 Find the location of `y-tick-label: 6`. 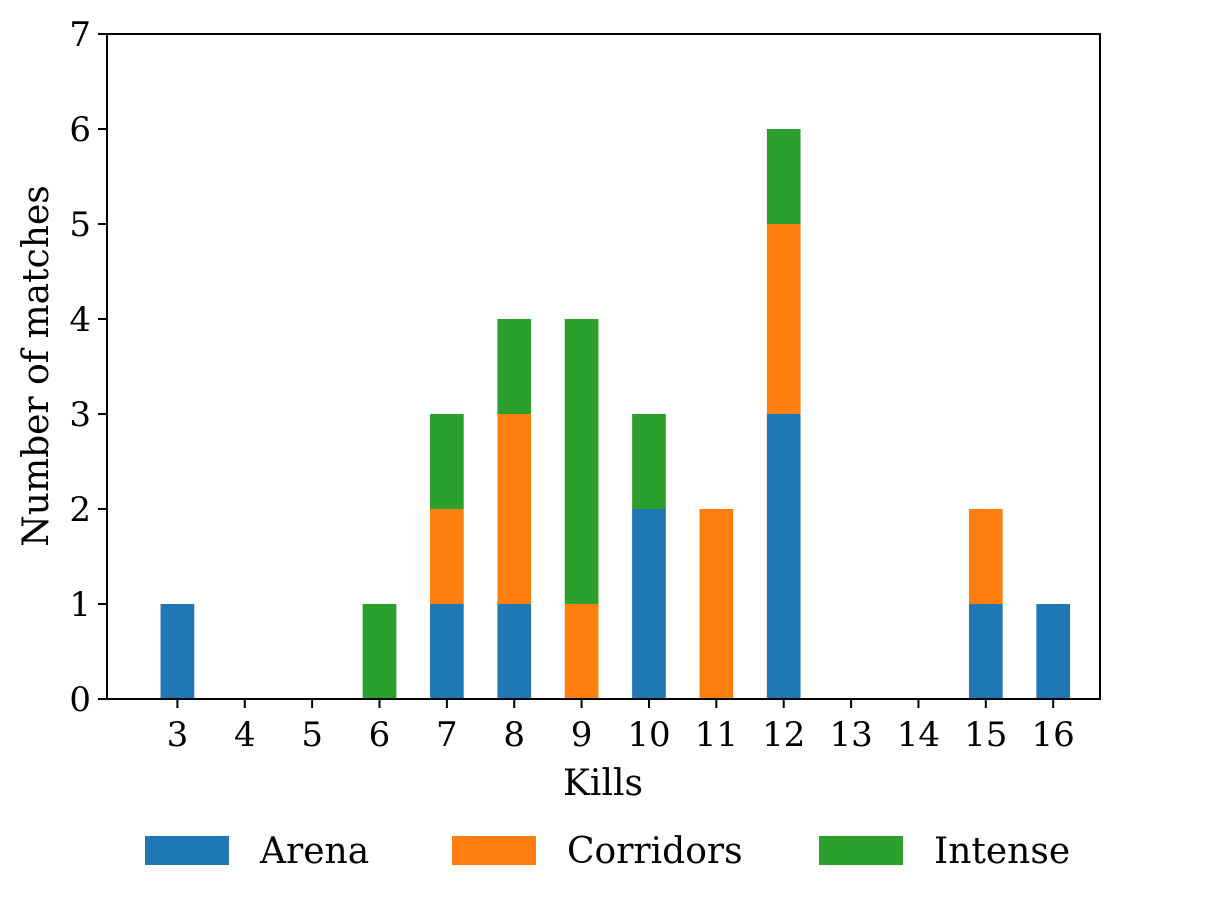

y-tick-label: 6 is located at coordinates (80, 130).